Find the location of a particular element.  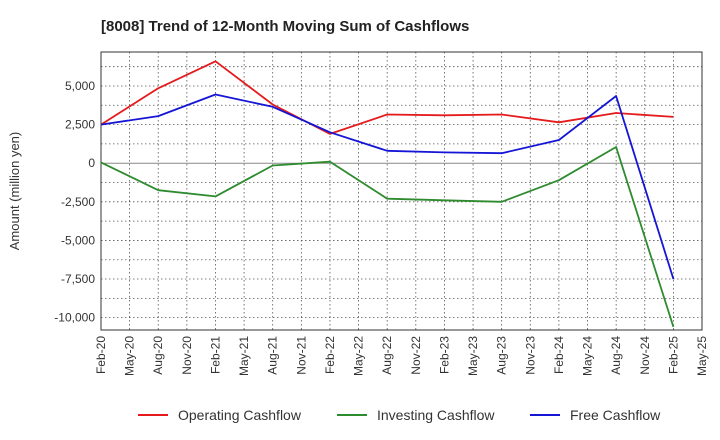

y-tick-label: 0 is located at coordinates (91, 163).